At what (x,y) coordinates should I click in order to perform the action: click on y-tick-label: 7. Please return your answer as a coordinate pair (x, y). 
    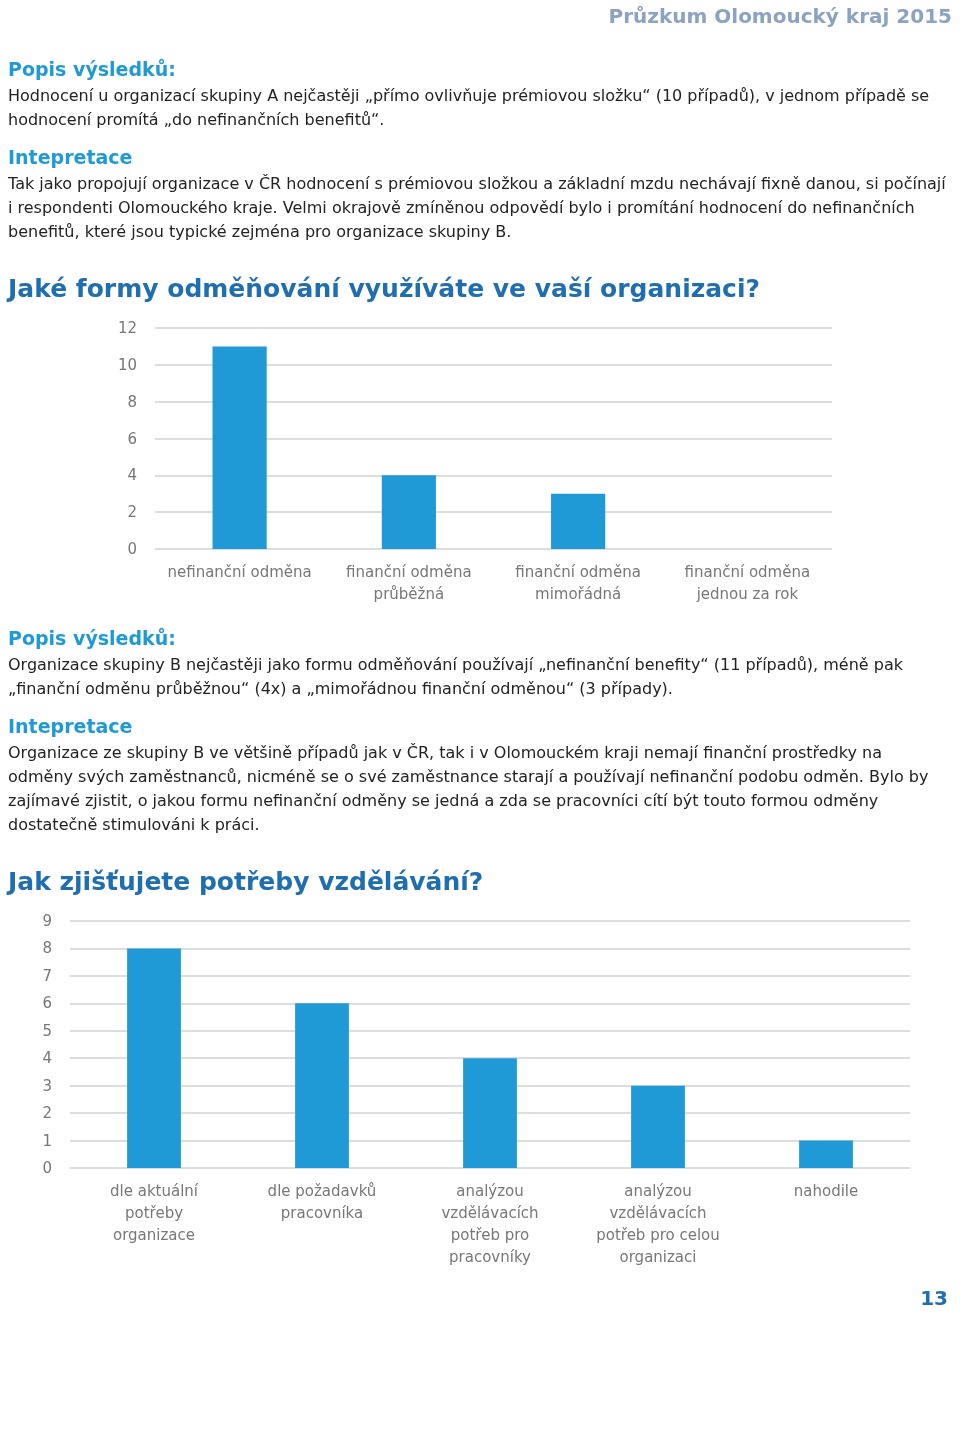
    Looking at the image, I should click on (47, 975).